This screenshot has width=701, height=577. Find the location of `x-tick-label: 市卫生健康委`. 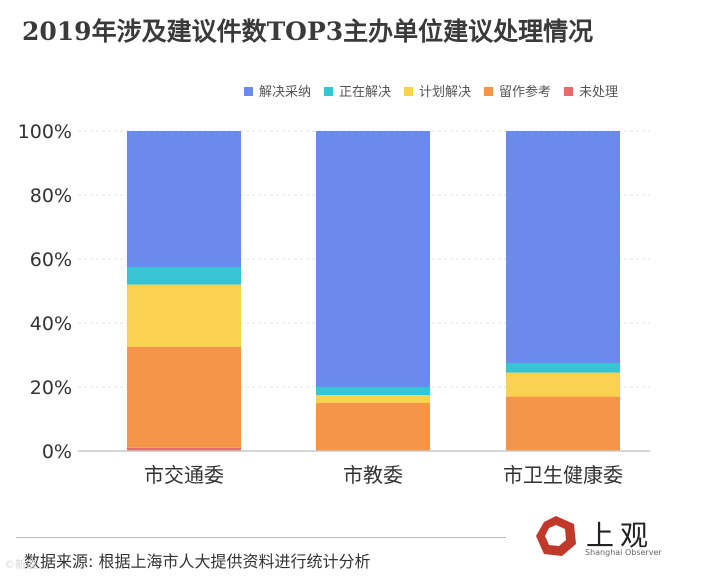

x-tick-label: 市卫生健康委 is located at coordinates (563, 475).